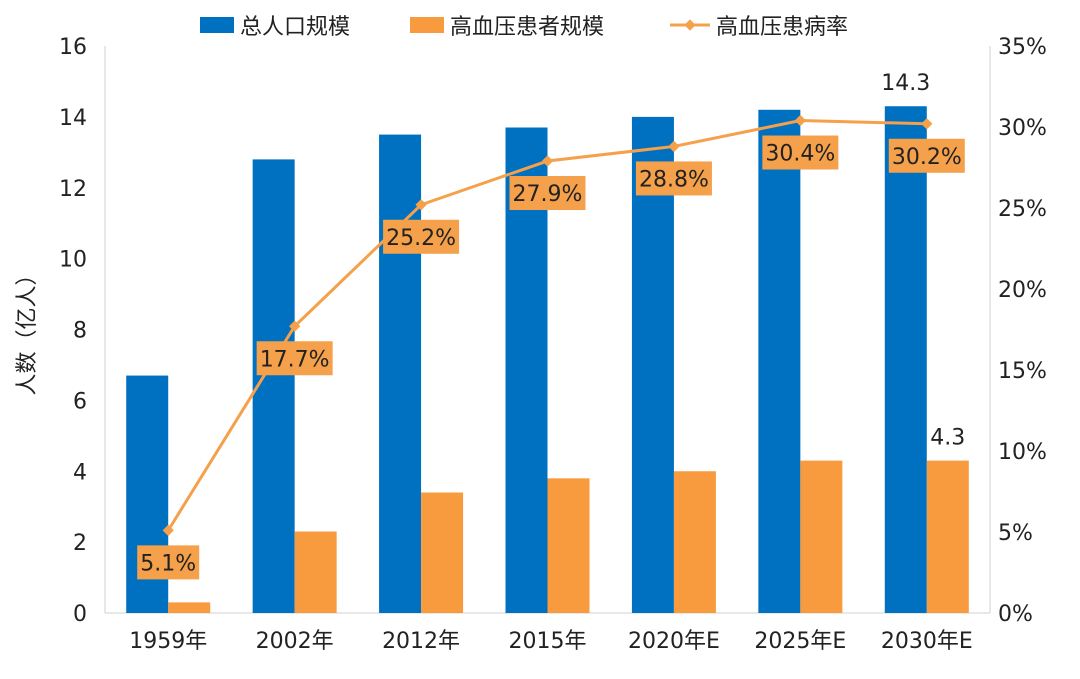 The height and width of the screenshot is (679, 1080). I want to click on x-tick-label: 2012年, so click(421, 641).